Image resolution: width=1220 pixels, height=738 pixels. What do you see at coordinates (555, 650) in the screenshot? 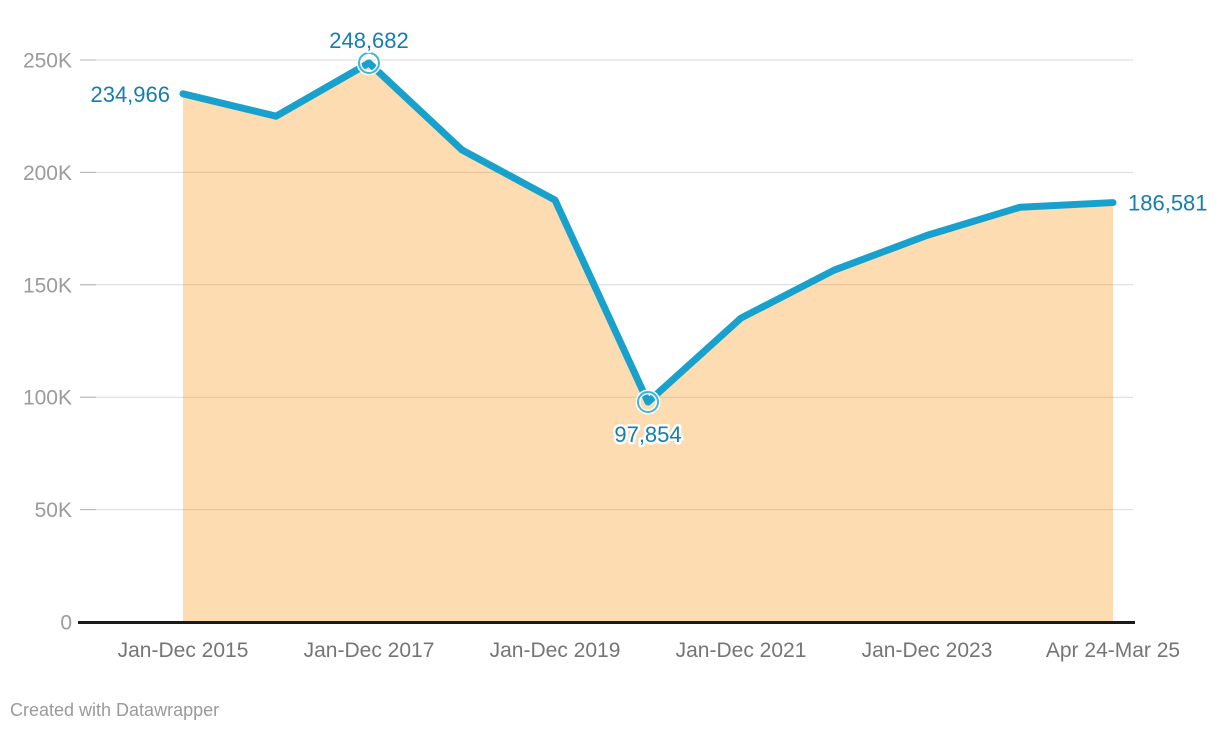
I see `x-axis-label: Jan-Dec 2019` at bounding box center [555, 650].